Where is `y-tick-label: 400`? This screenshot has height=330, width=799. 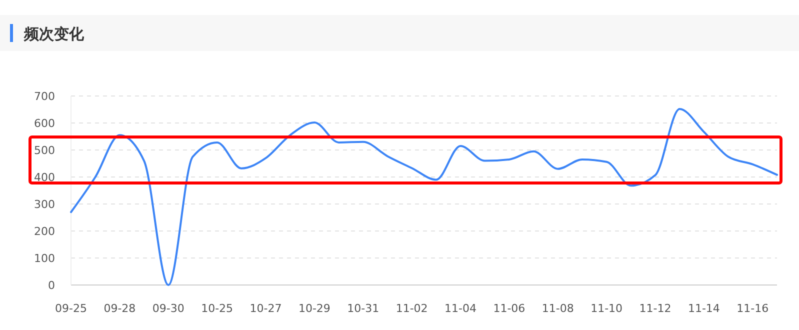
y-tick-label: 400 is located at coordinates (44, 177).